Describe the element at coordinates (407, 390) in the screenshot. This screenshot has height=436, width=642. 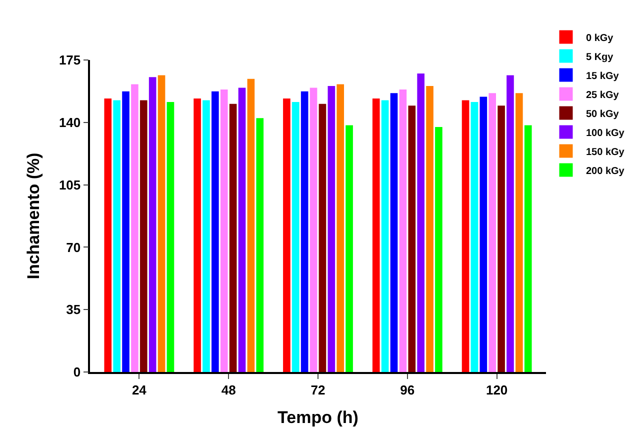
I see `x-tick-label: 96` at that location.